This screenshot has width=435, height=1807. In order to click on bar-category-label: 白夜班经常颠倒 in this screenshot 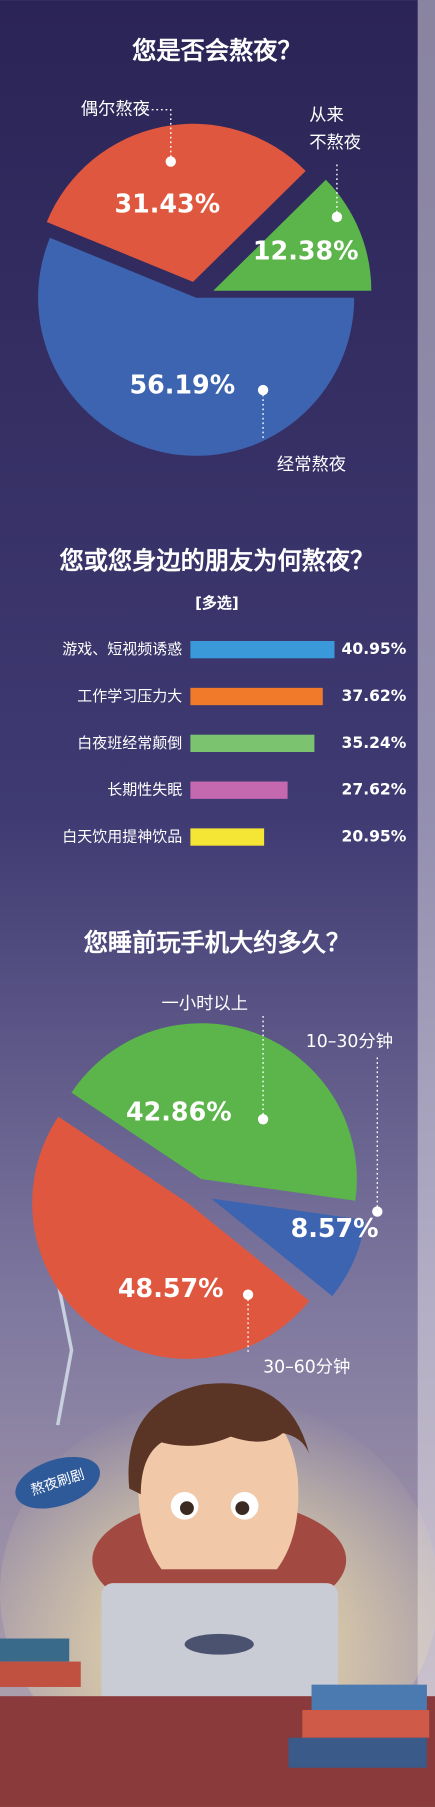, I will do `click(129, 743)`.